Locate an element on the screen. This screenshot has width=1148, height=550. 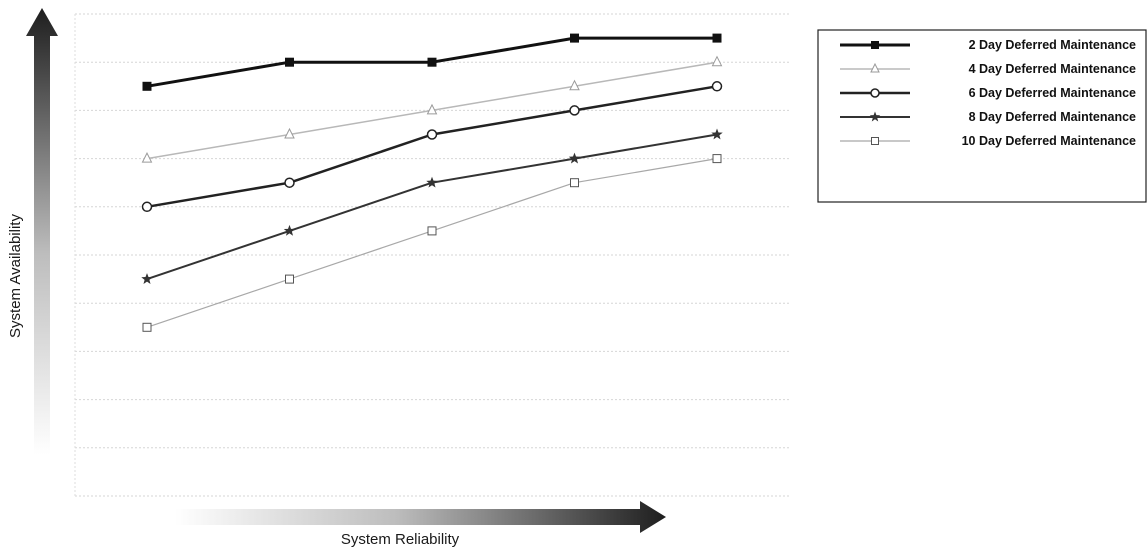
y-axis-arrow is located at coordinates (42, 231).